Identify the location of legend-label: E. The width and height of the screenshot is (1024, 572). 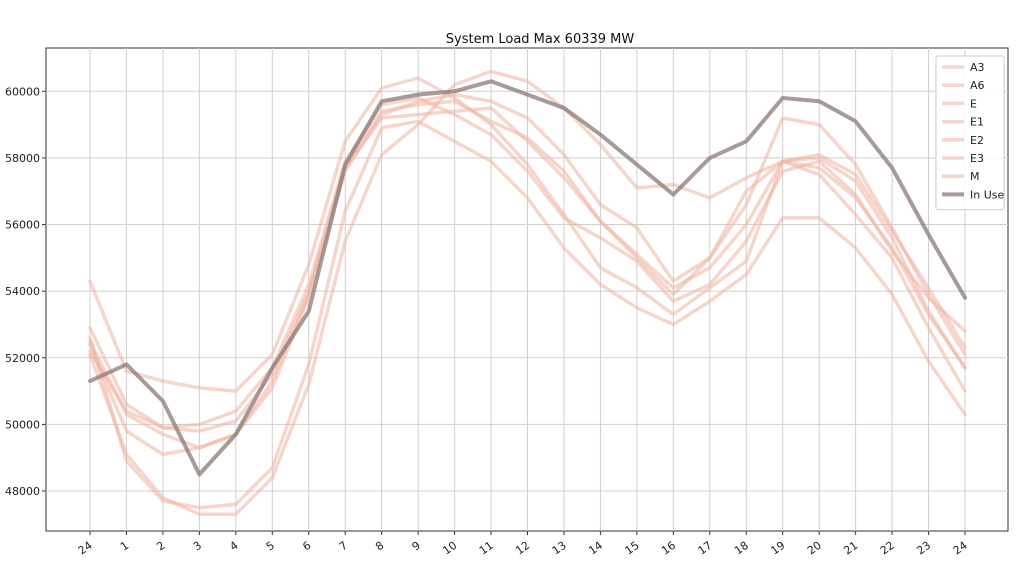
(973, 103).